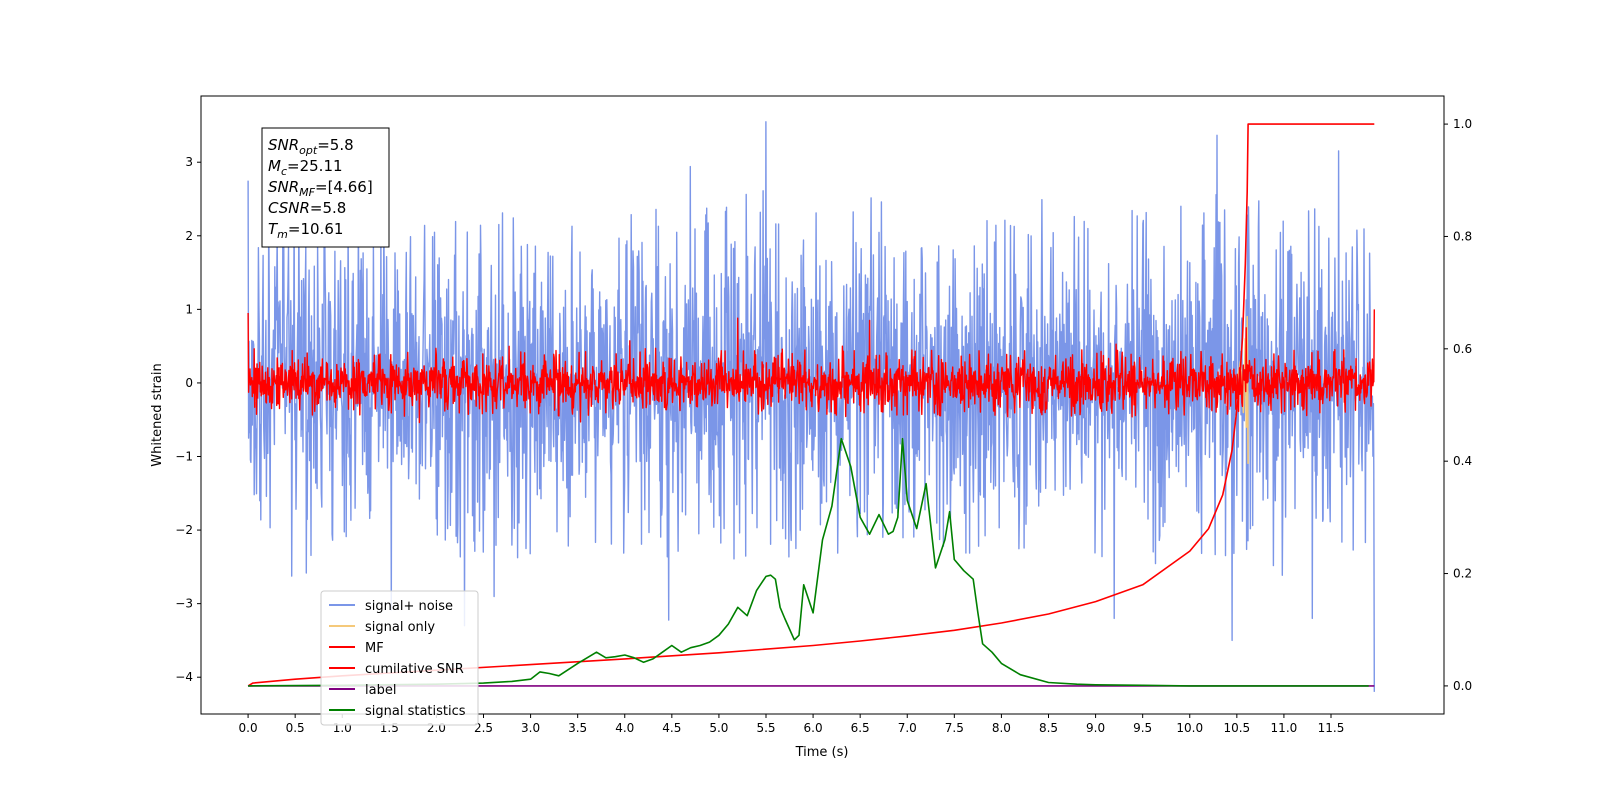 The image size is (1600, 800). Describe the element at coordinates (184, 677) in the screenshot. I see `y-tick-label: −4` at that location.